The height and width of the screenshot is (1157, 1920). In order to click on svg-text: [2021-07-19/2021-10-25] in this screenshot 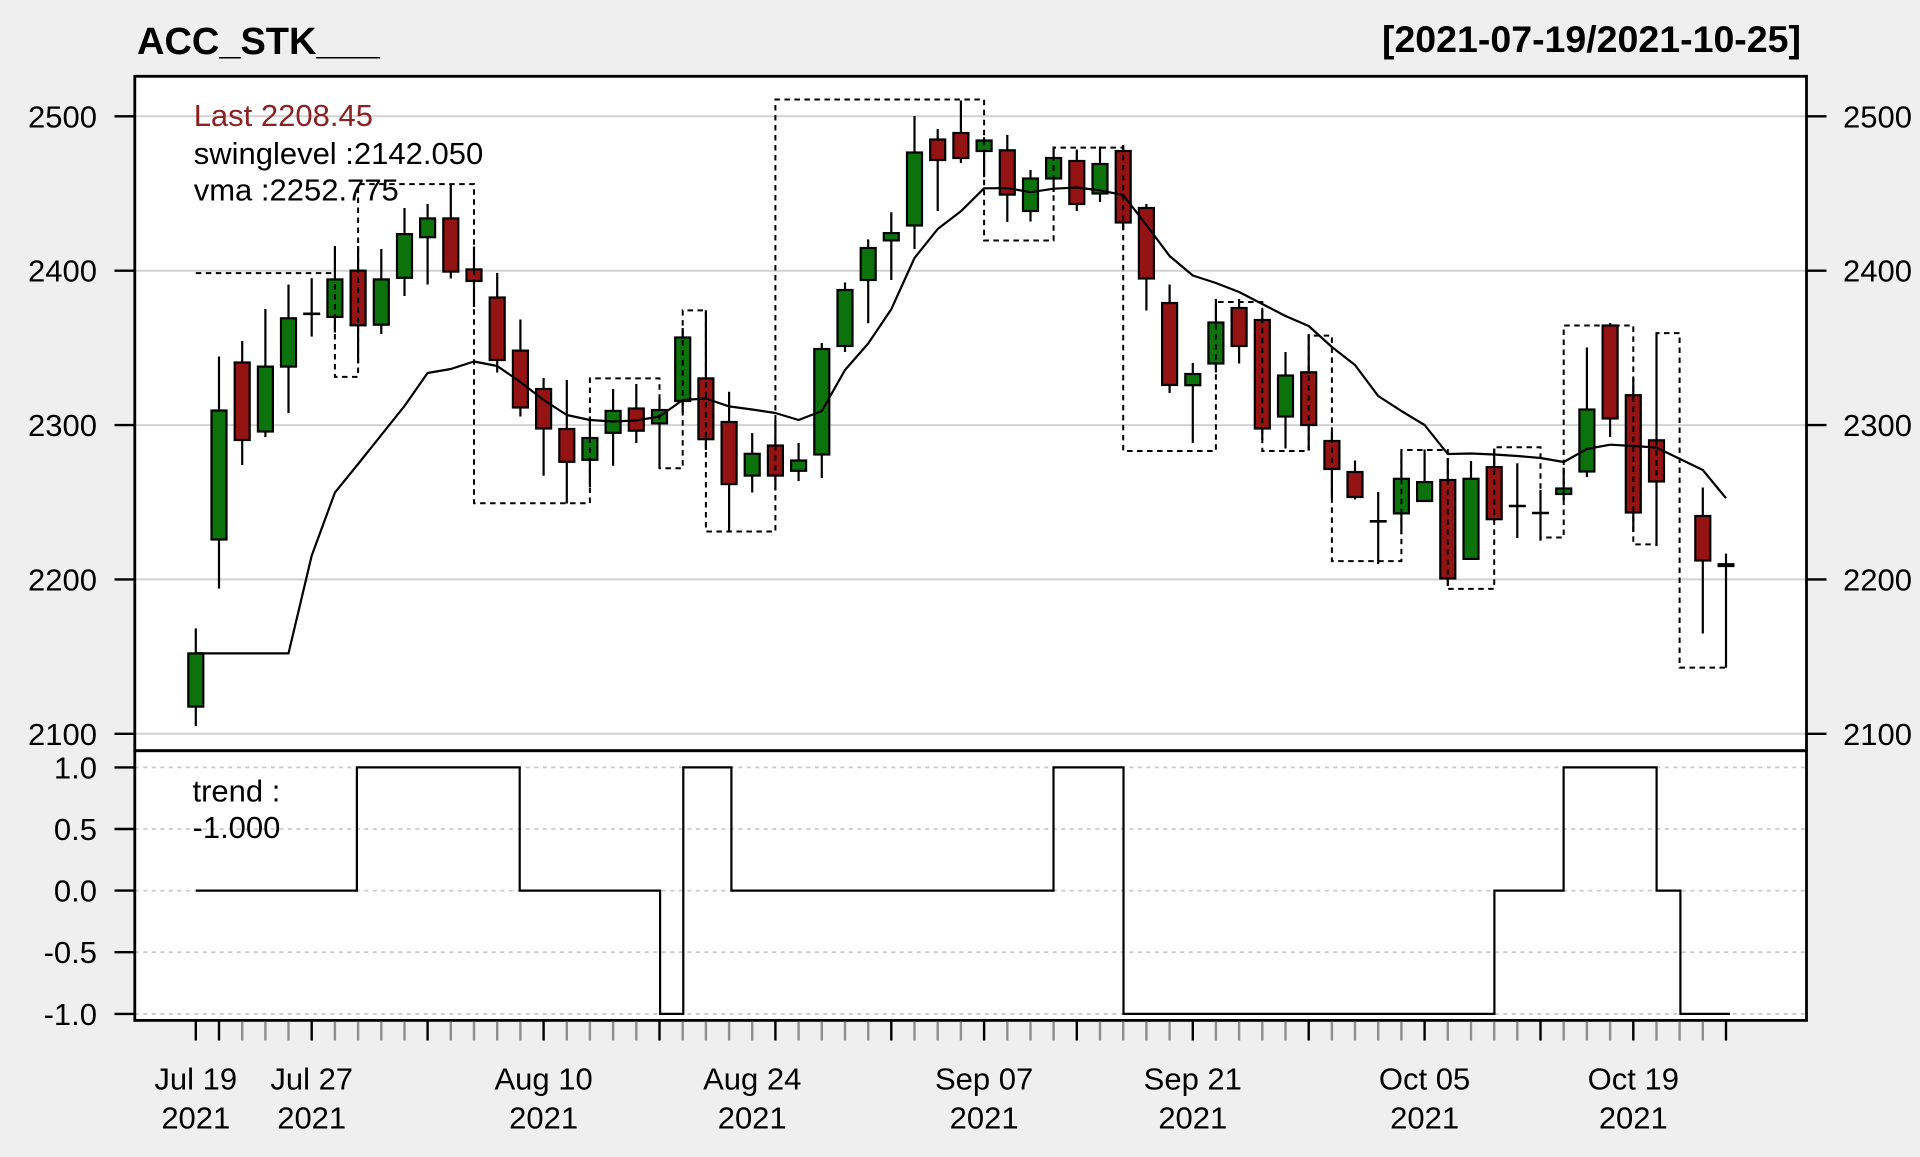, I will do `click(1591, 39)`.